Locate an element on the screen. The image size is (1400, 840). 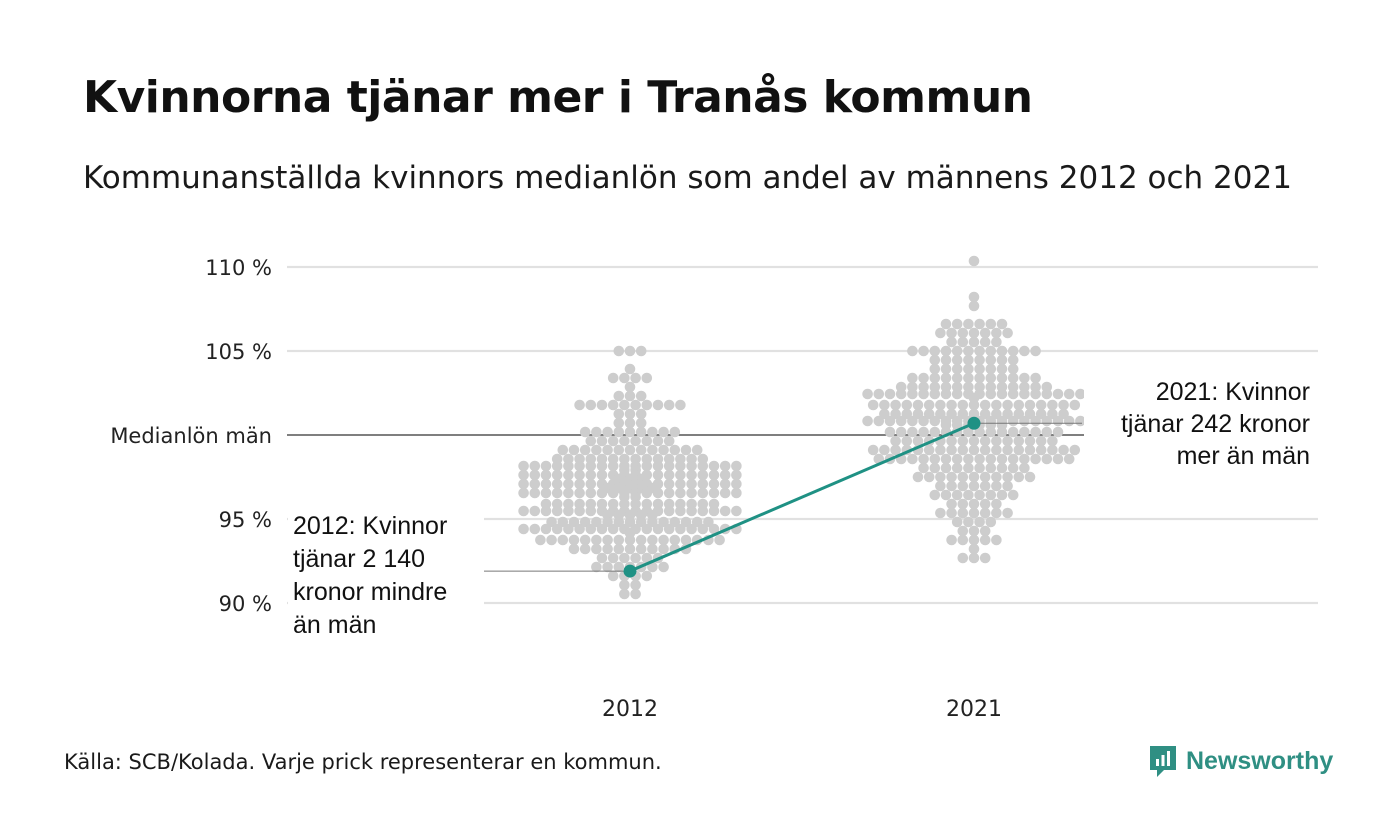
annotation-bg is located at coordinates (386, 572).